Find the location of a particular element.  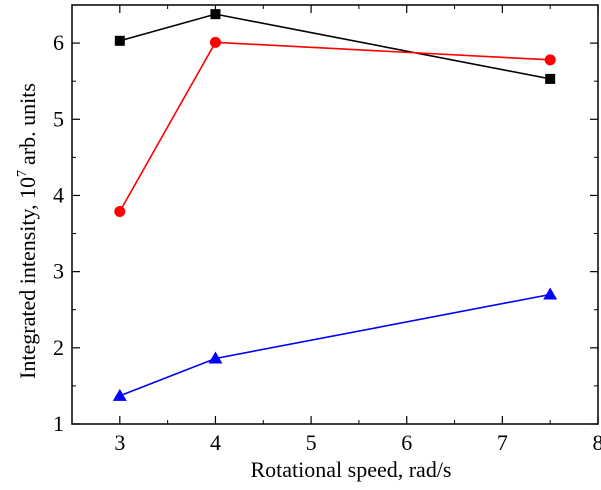

y-tick-label: 1 is located at coordinates (58, 423).